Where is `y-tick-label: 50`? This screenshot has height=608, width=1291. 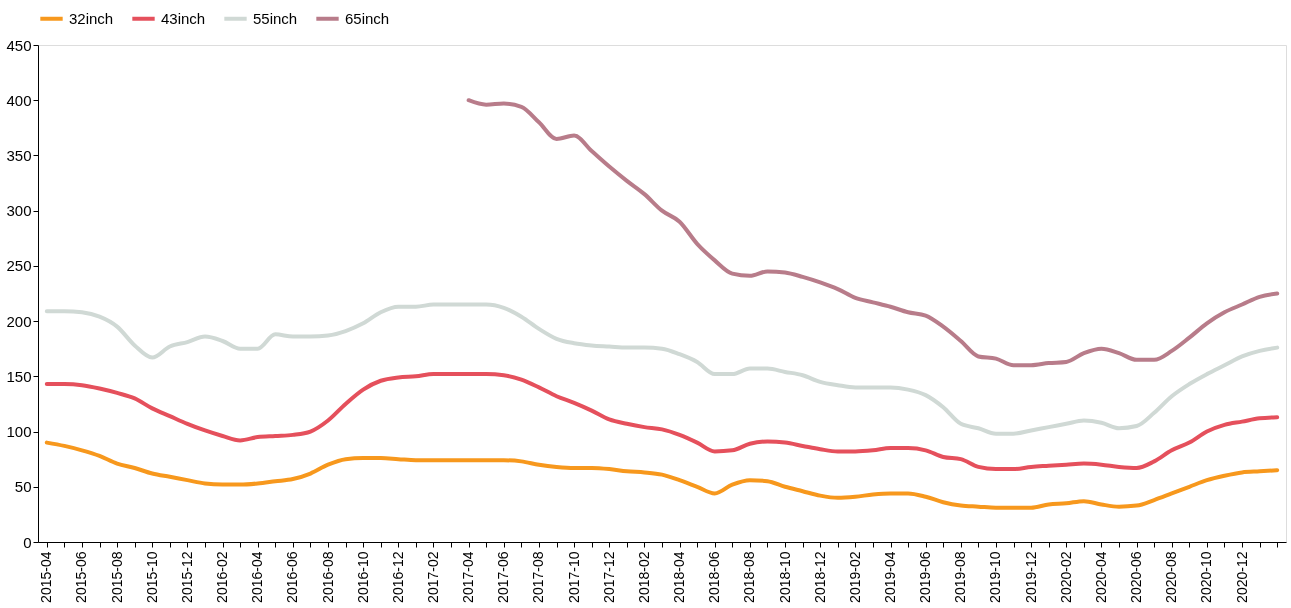 y-tick-label: 50 is located at coordinates (23, 487).